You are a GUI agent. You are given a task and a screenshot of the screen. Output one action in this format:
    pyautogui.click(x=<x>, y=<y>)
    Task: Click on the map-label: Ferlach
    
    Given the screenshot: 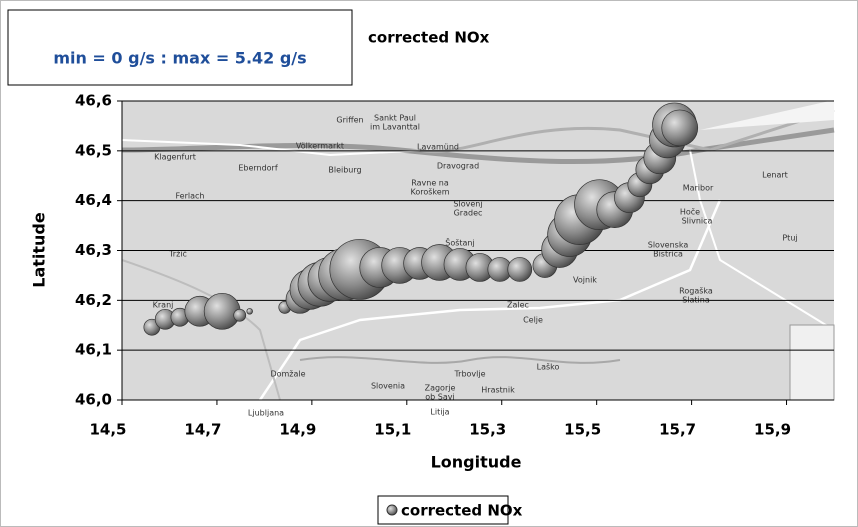 What is the action you would take?
    pyautogui.click(x=190, y=196)
    